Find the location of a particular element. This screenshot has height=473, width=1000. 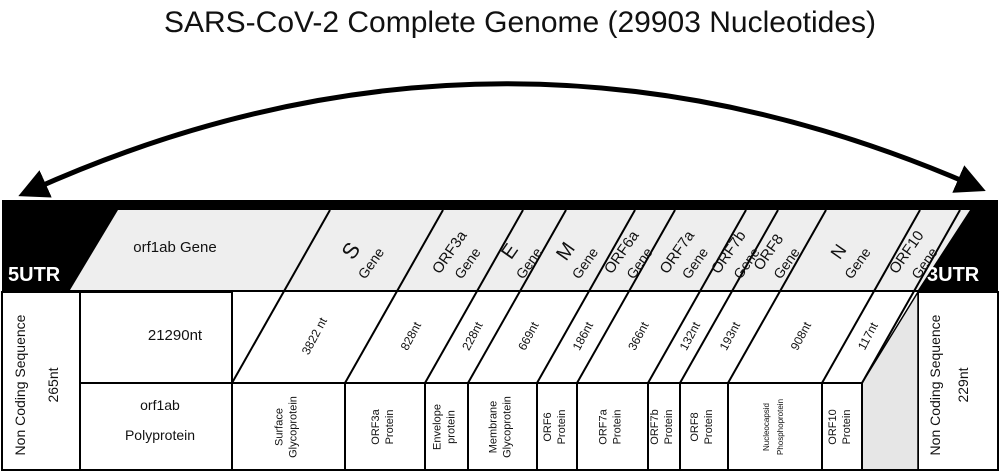

orf1ab-protein-line1: orf1ab is located at coordinates (160, 405).